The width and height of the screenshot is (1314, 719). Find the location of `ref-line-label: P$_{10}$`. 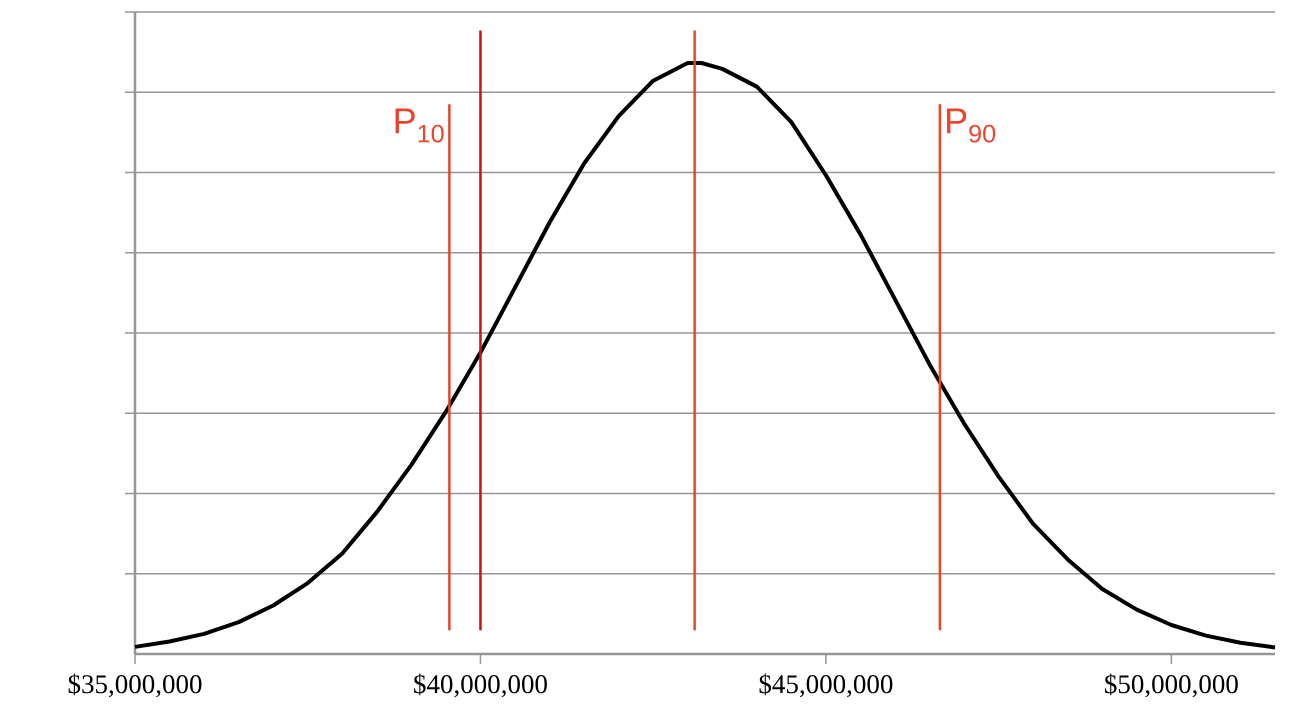

ref-line-label: P$_{10}$ is located at coordinates (419, 125).